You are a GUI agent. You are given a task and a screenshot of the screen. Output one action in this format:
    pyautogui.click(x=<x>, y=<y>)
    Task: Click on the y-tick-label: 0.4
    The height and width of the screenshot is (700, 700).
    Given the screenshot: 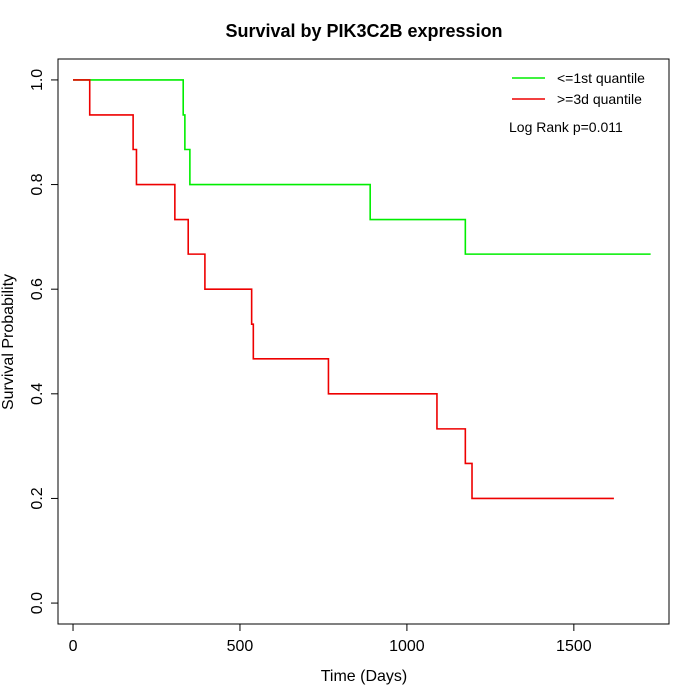 What is the action you would take?
    pyautogui.click(x=37, y=394)
    